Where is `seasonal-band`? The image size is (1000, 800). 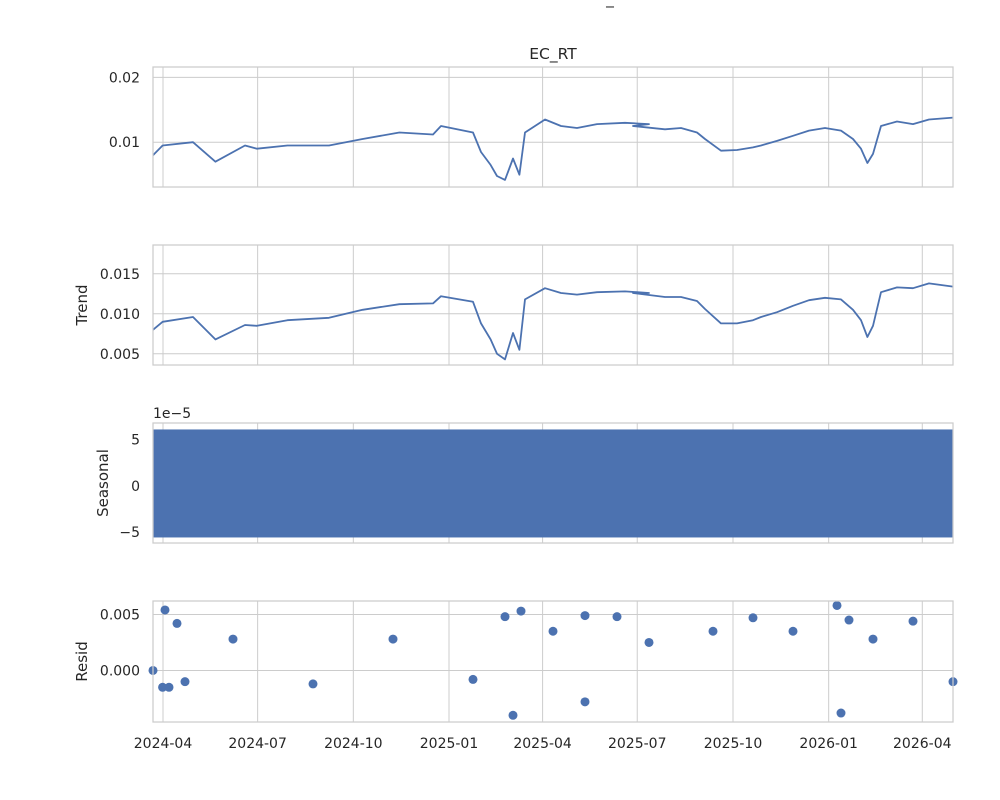
seasonal-band is located at coordinates (553, 483).